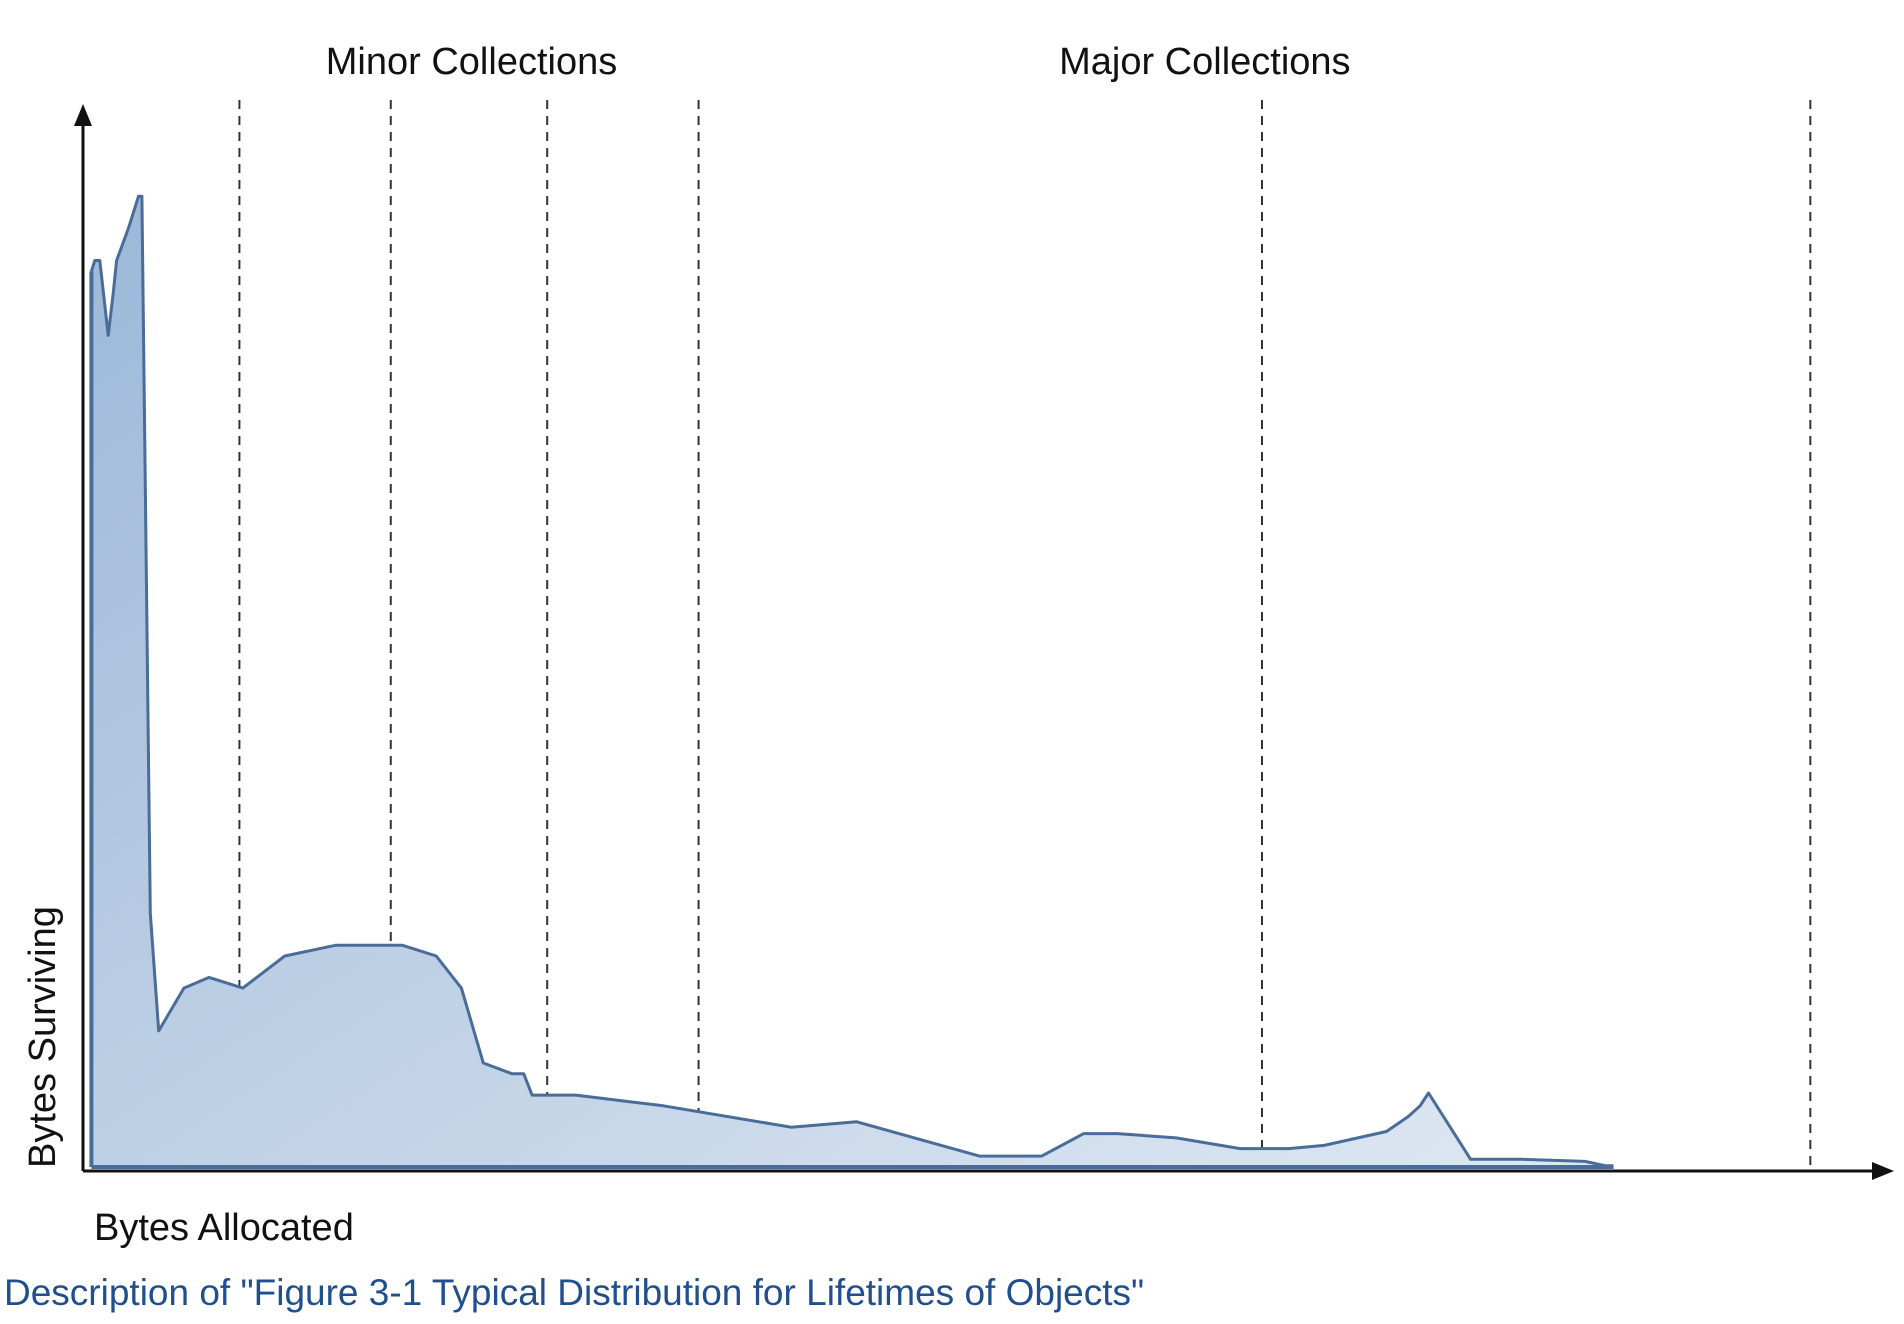 The width and height of the screenshot is (1904, 1324). I want to click on y-axis-arrowhead, so click(83, 115).